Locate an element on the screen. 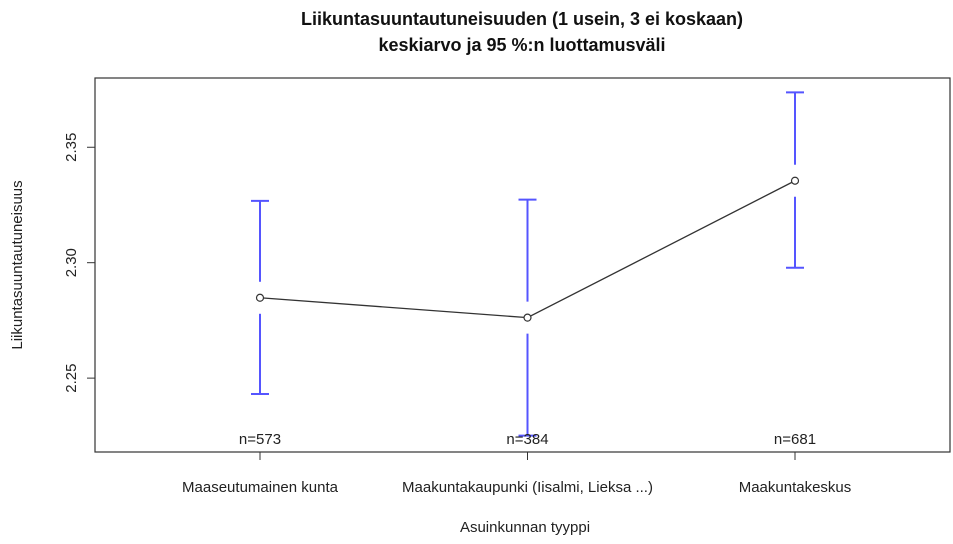  y-axis-label: Liikuntasuuntautuneisuus is located at coordinates (17, 264).